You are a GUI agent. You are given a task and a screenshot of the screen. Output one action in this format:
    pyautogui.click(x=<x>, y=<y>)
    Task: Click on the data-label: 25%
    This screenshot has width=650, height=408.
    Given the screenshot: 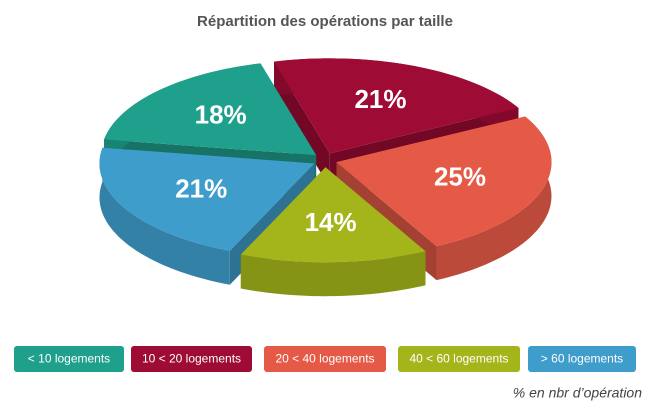 What is the action you would take?
    pyautogui.click(x=460, y=176)
    